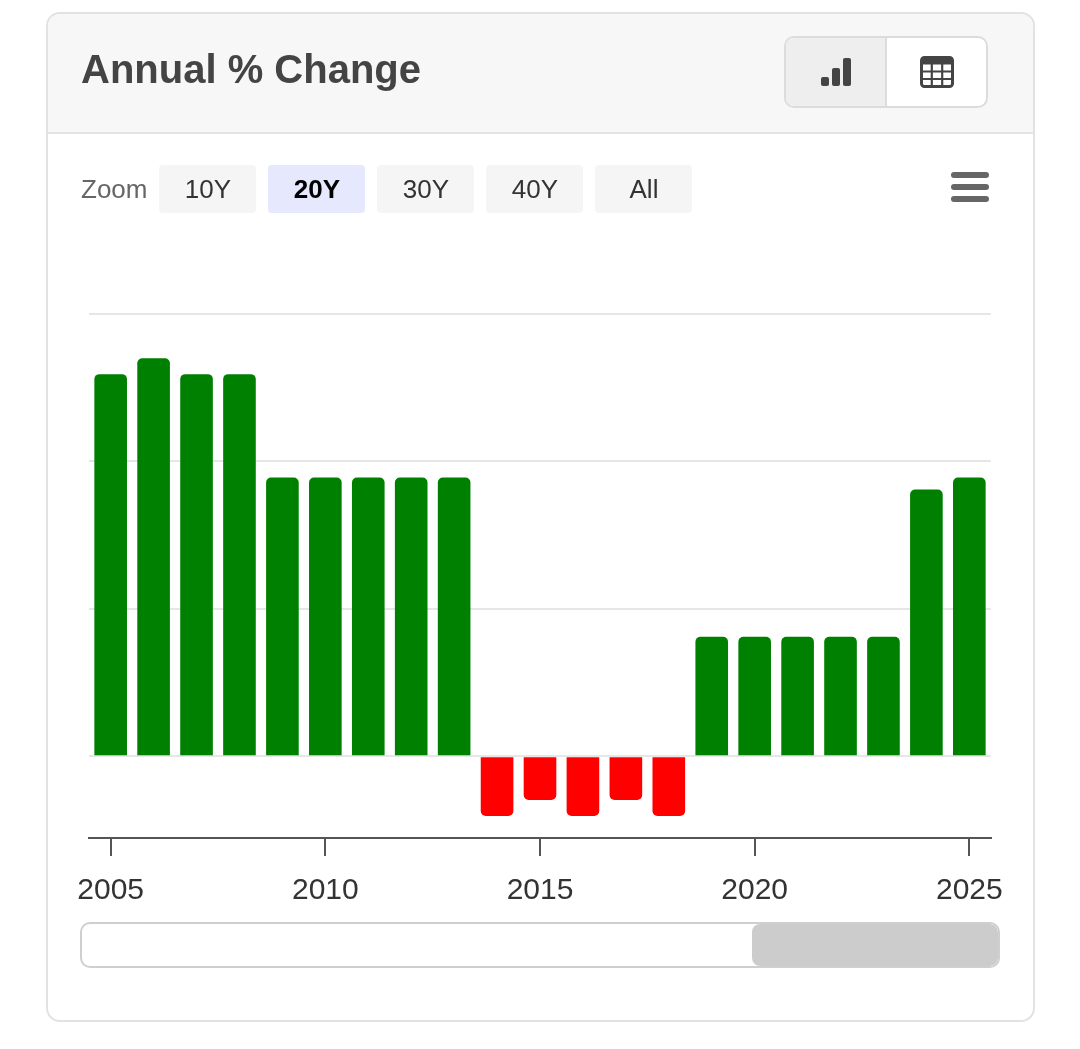 This screenshot has height=1049, width=1080. What do you see at coordinates (535, 189) in the screenshot?
I see `text: 40Y` at bounding box center [535, 189].